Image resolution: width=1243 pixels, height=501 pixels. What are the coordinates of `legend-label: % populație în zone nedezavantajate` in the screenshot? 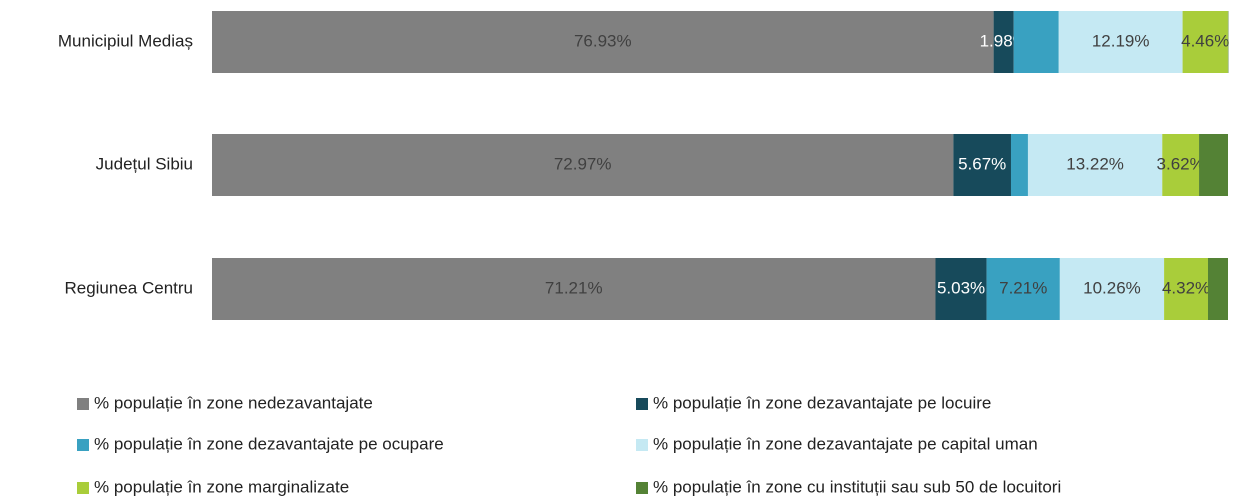 It's located at (233, 402).